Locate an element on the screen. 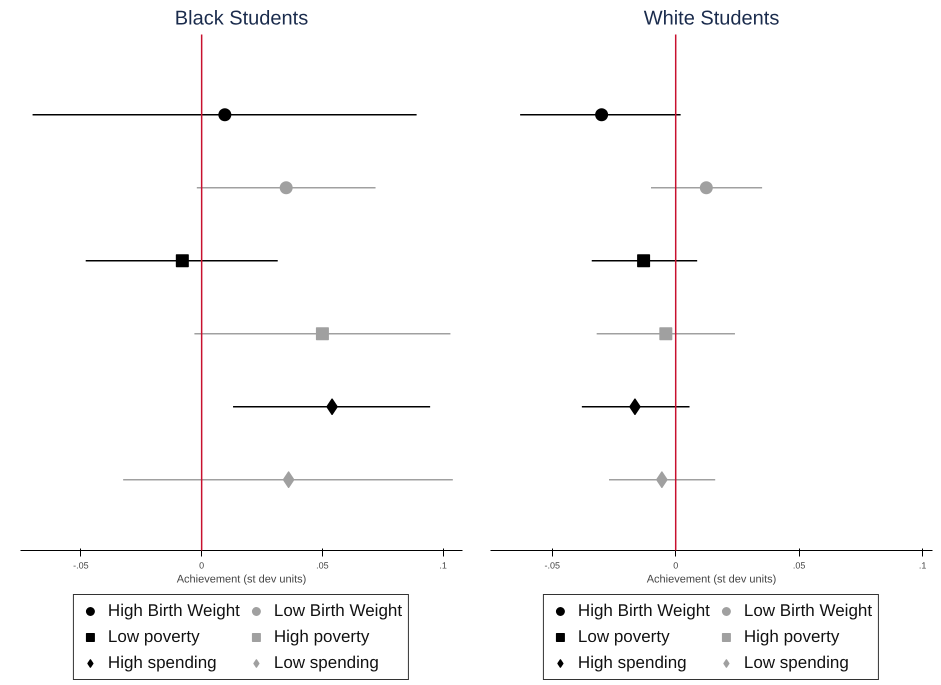 This screenshot has height=685, width=941. chart-title: White Students is located at coordinates (712, 19).